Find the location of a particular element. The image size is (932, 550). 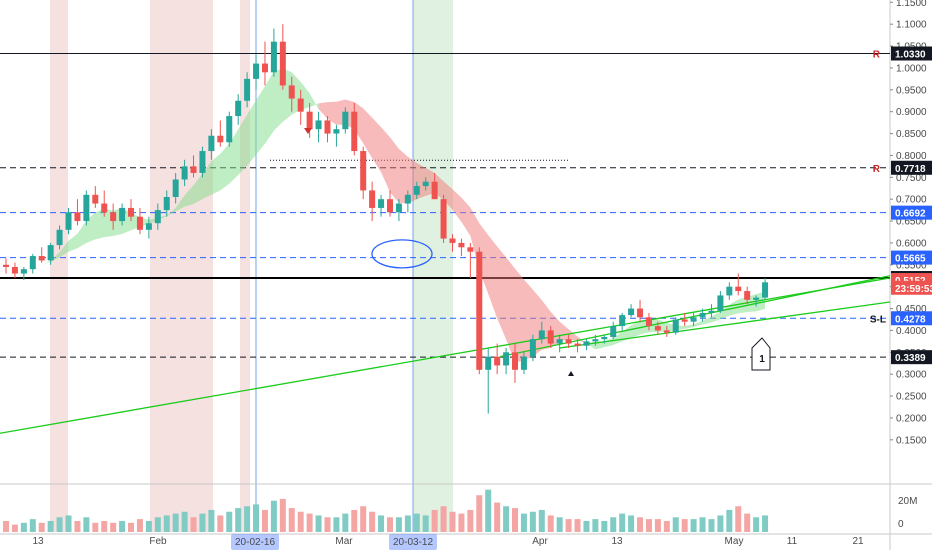

y-tick-label-8: 0.7500 is located at coordinates (911, 178).